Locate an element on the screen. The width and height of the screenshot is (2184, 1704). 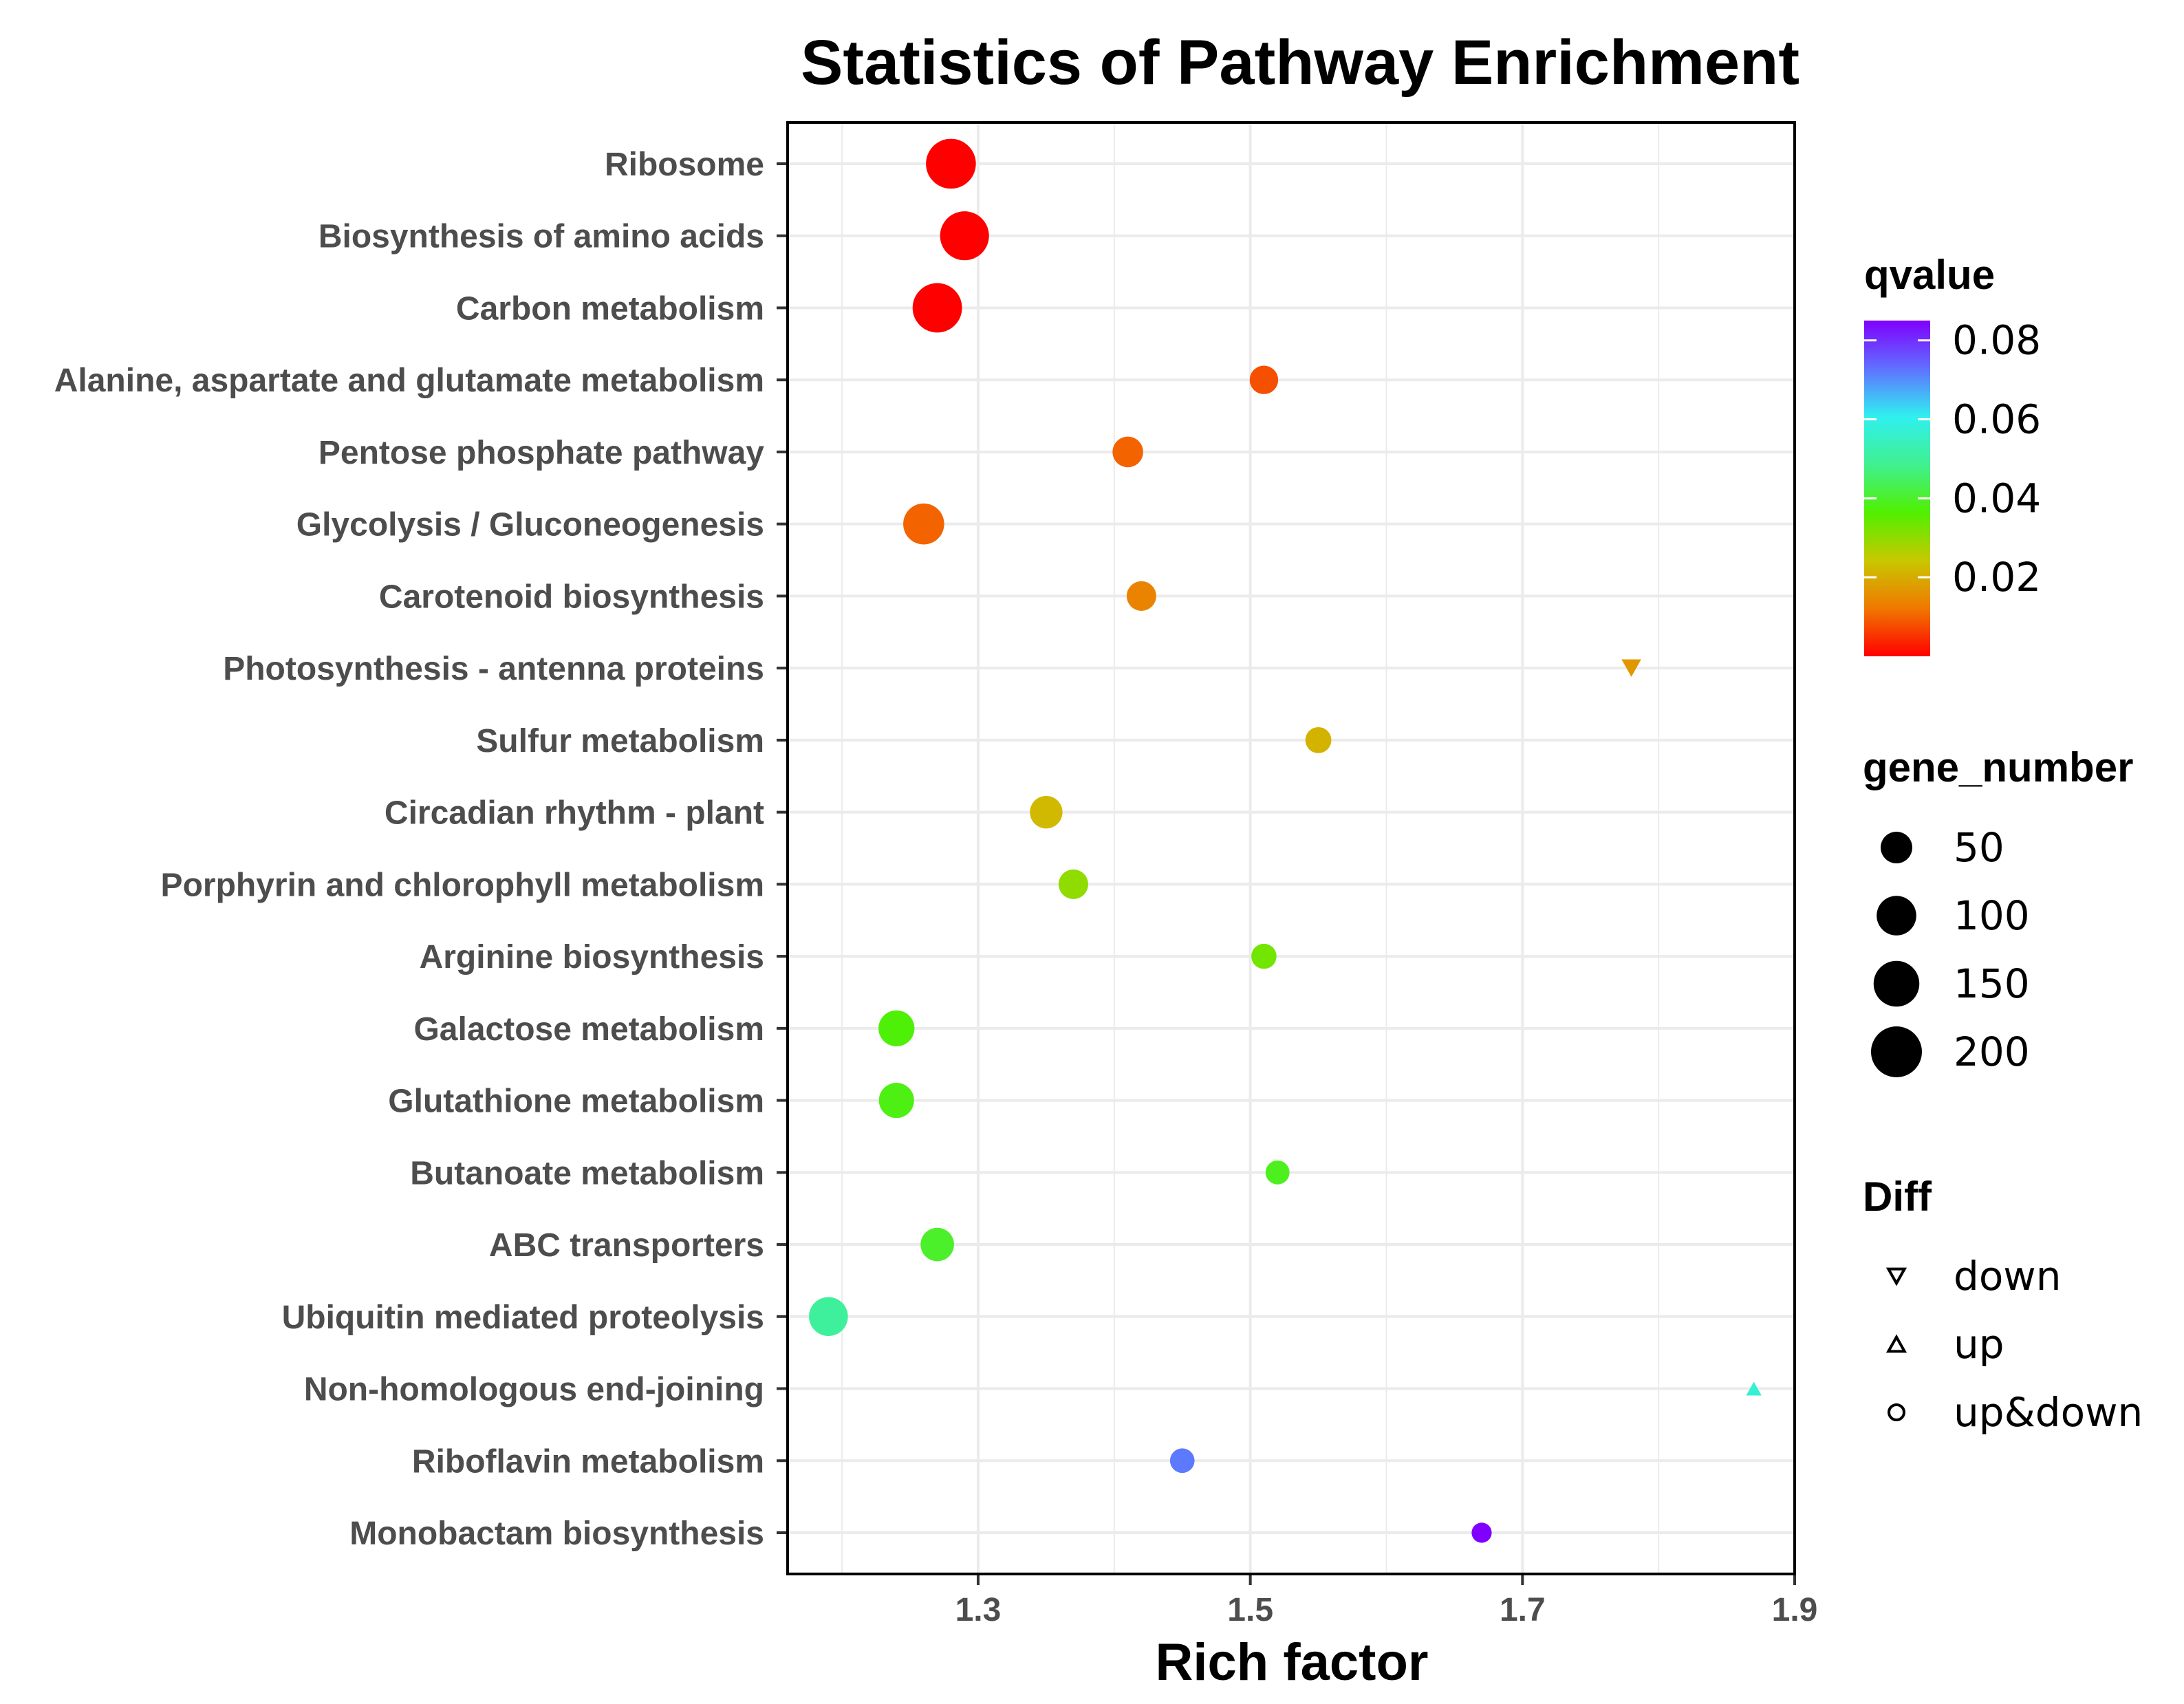
y-tick-label: Ubiquitin mediated proteolysis is located at coordinates (523, 1317).